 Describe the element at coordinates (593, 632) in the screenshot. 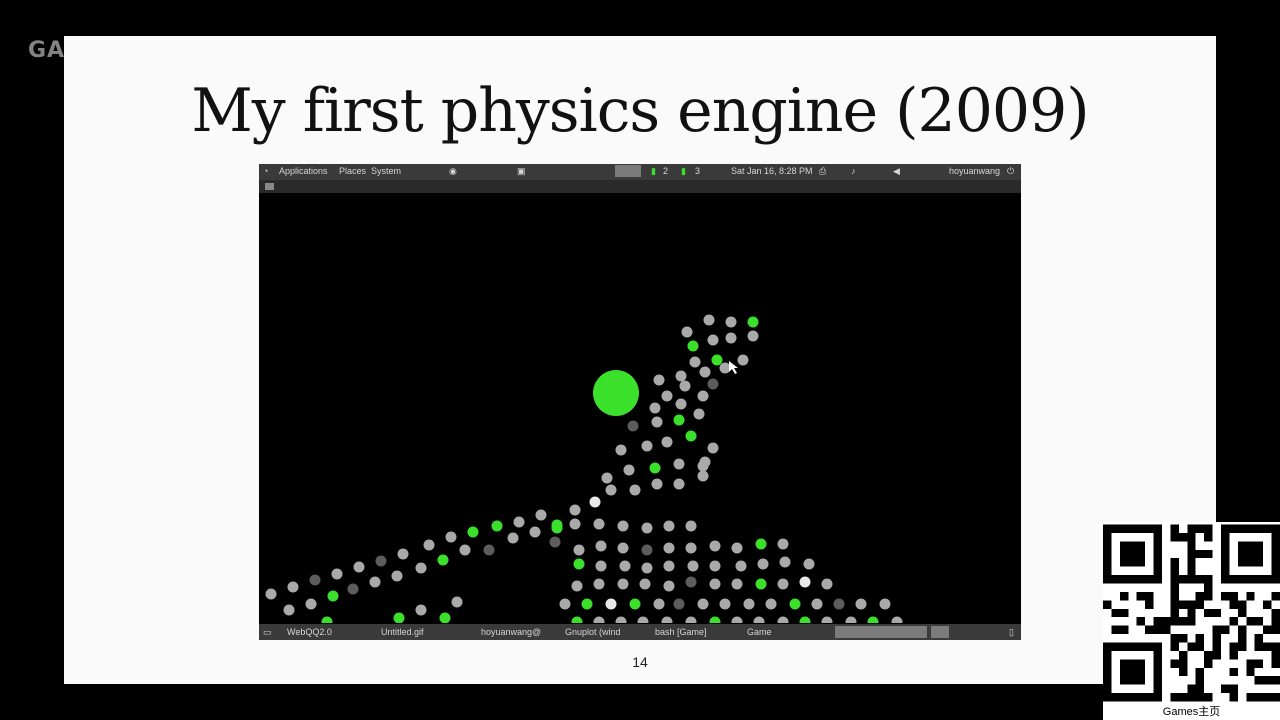

I see `taskbar-item-gnuplot: Gnuplot (wind` at that location.